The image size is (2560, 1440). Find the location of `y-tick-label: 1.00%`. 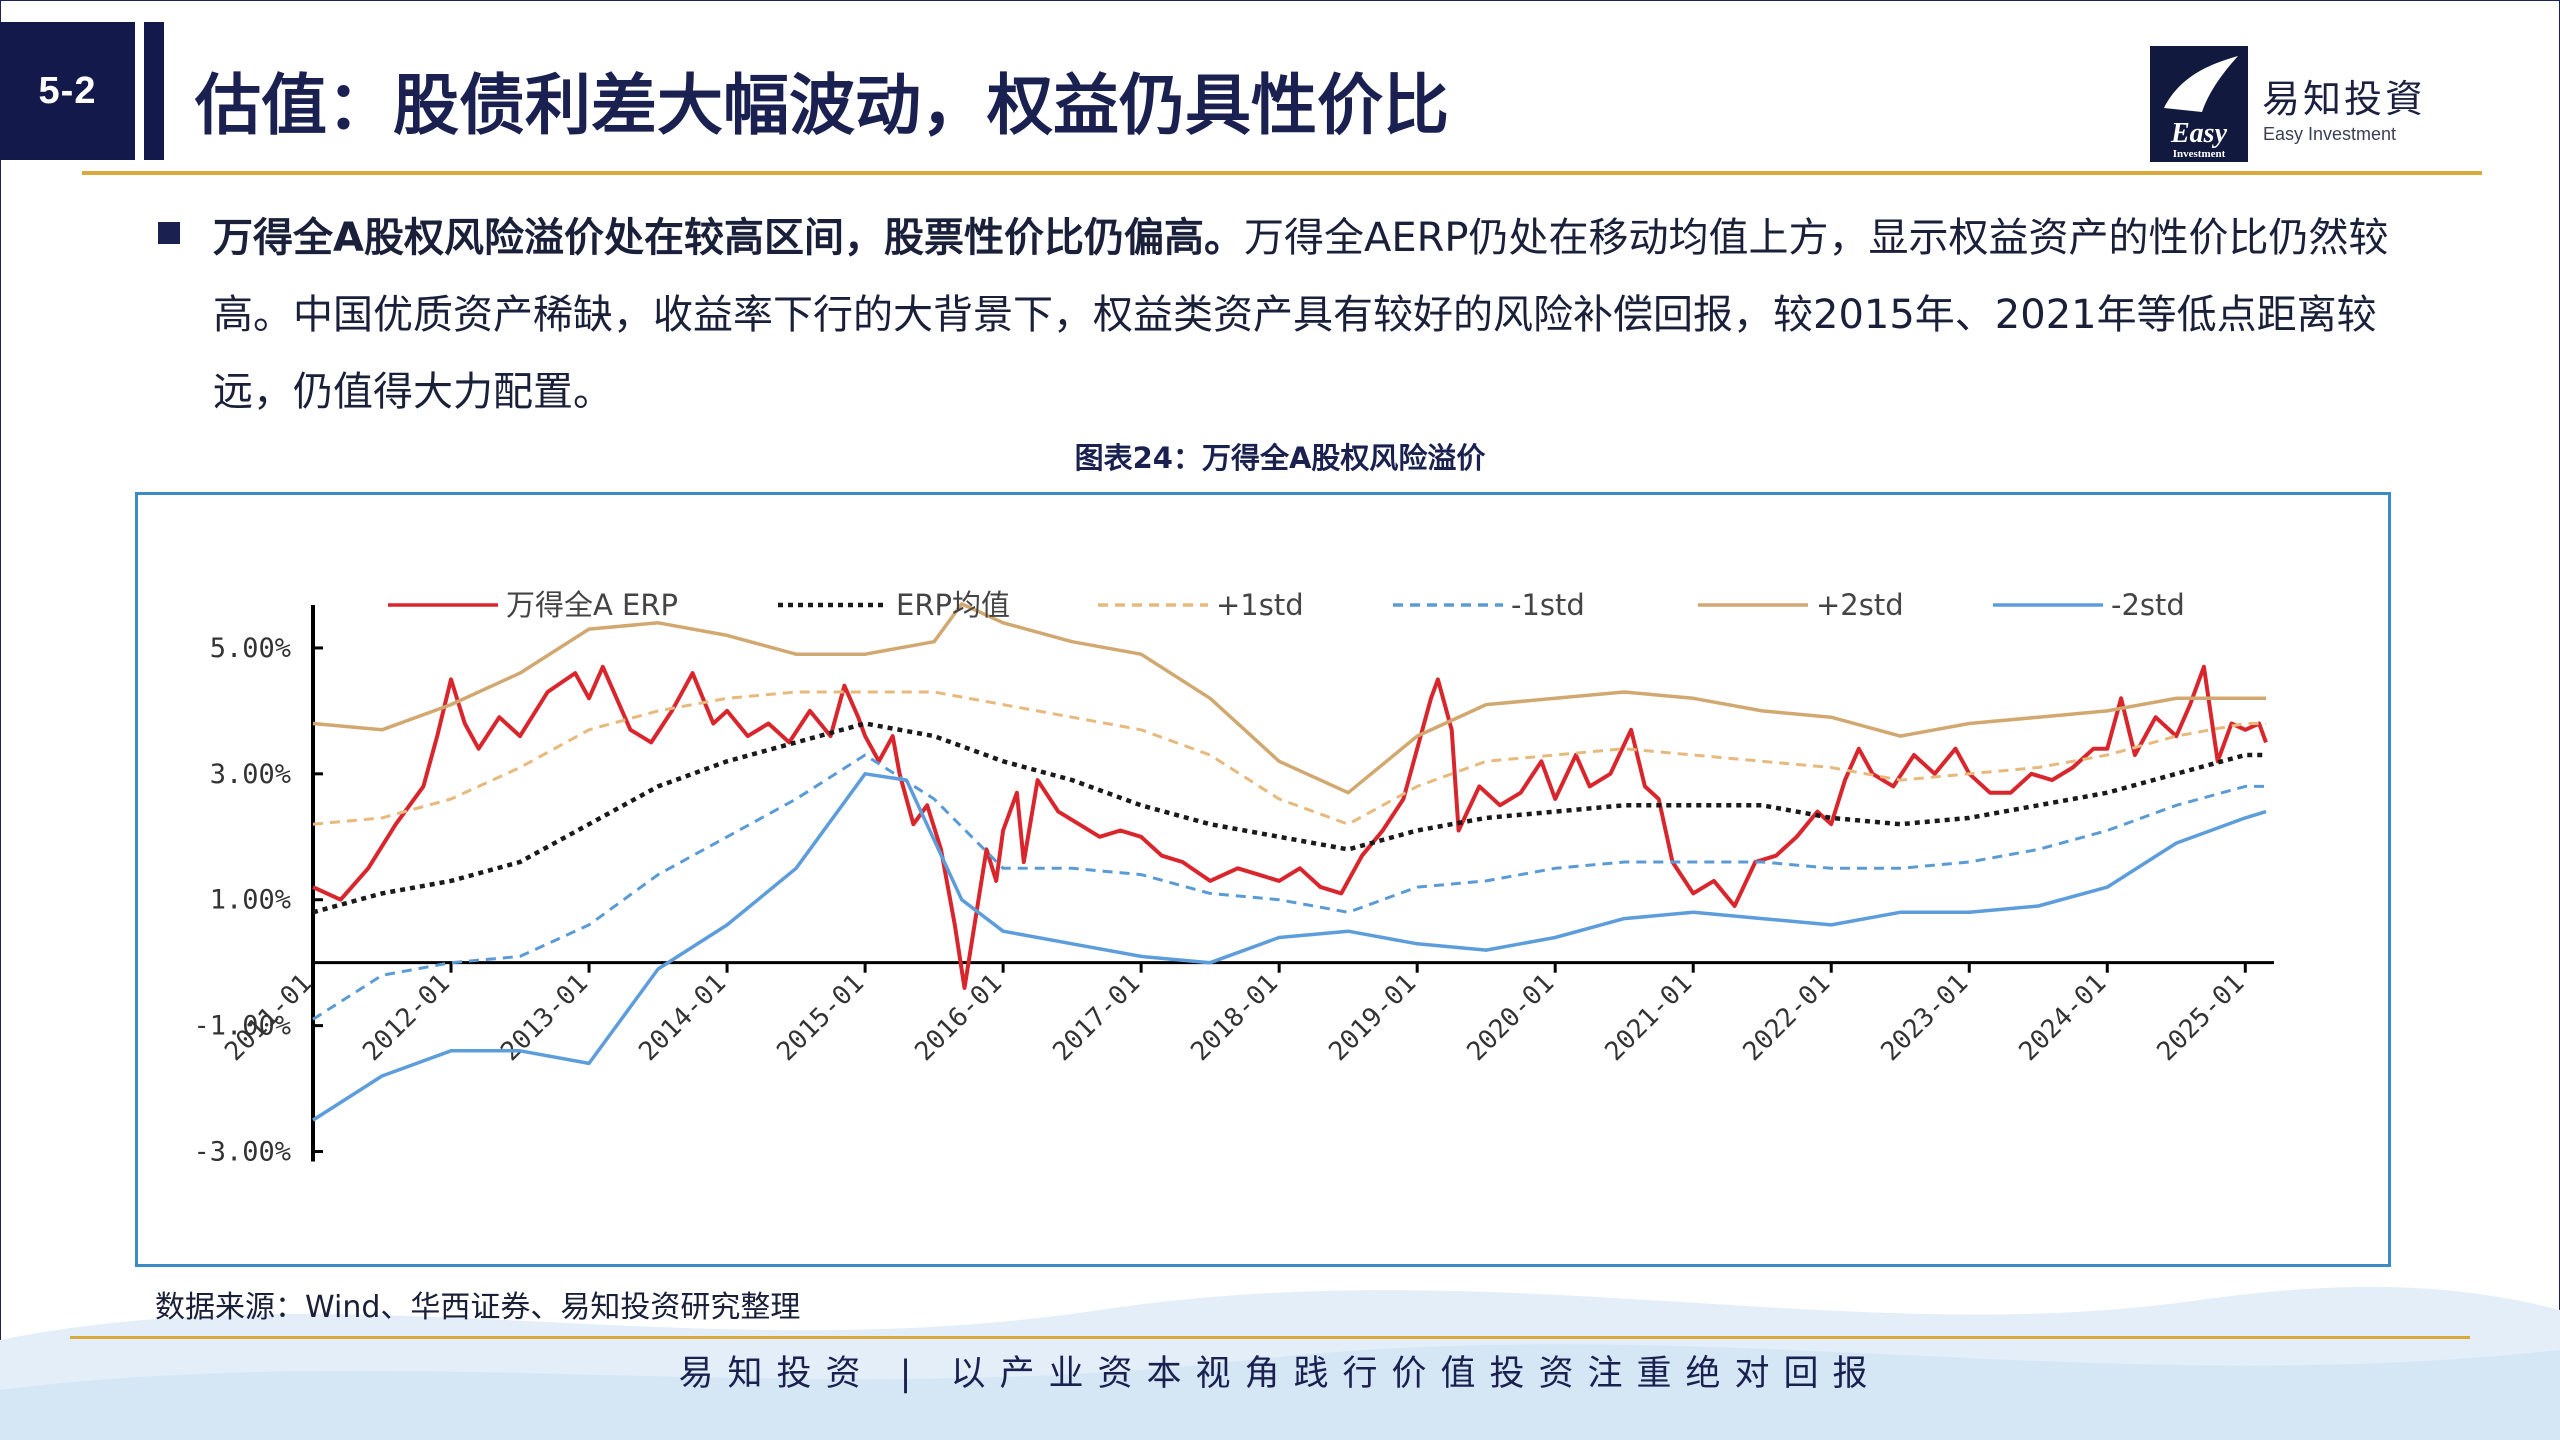

y-tick-label: 1.00% is located at coordinates (250, 900).